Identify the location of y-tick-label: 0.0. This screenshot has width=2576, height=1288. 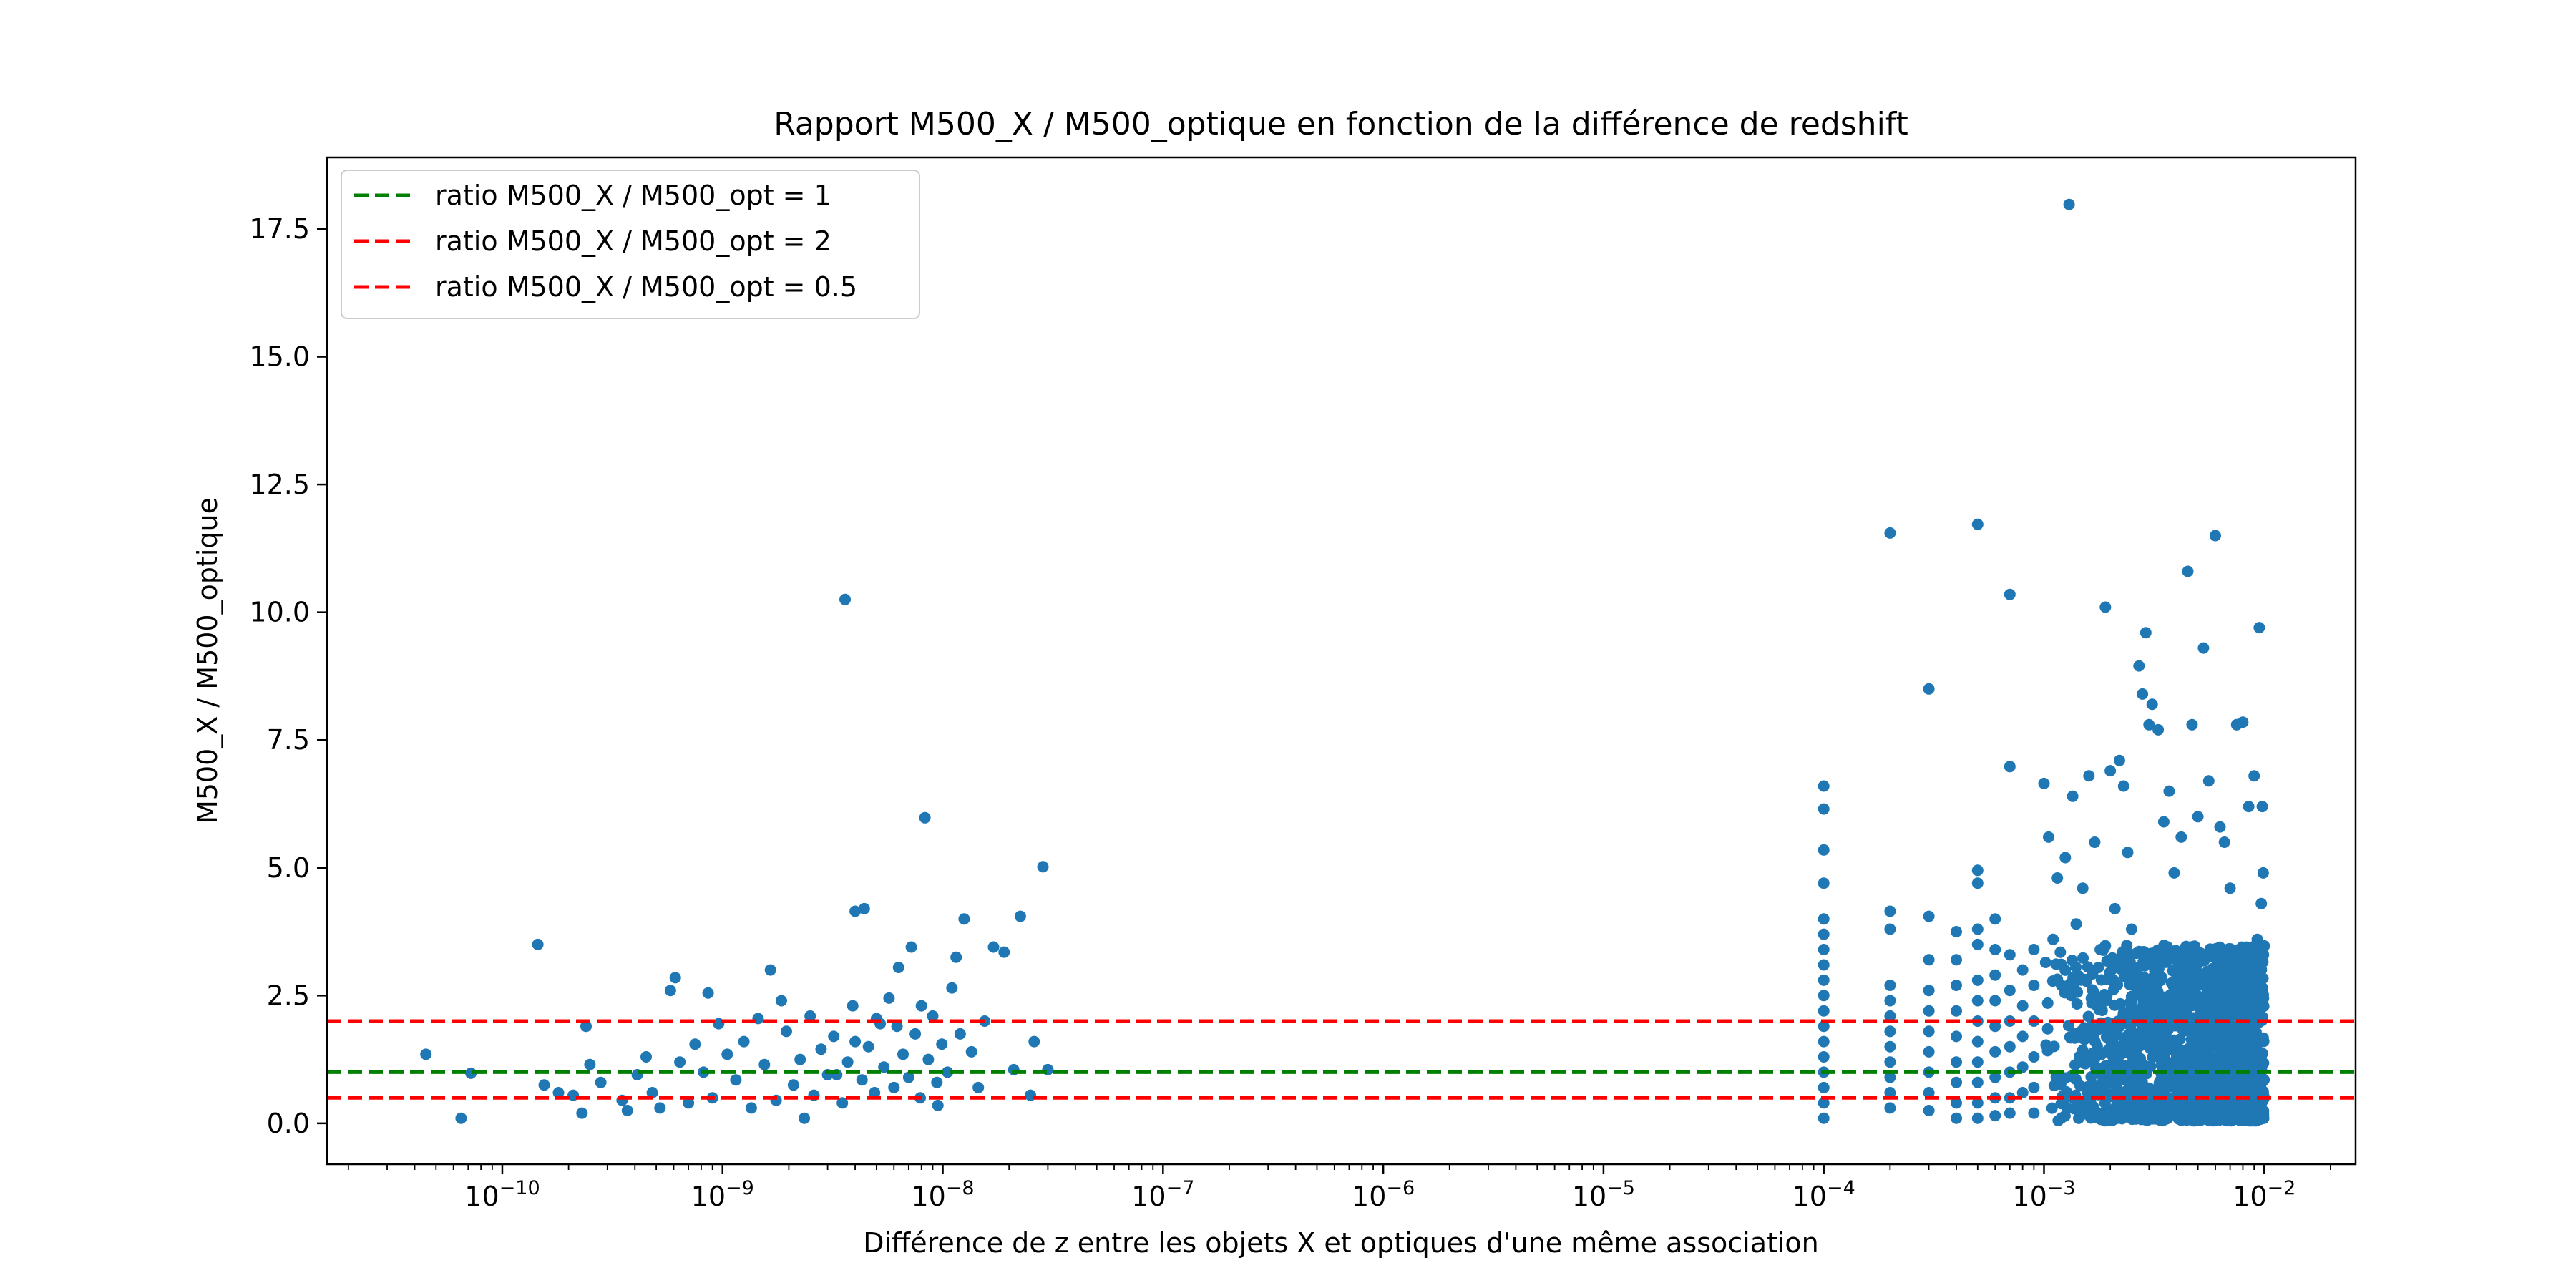
(288, 1123).